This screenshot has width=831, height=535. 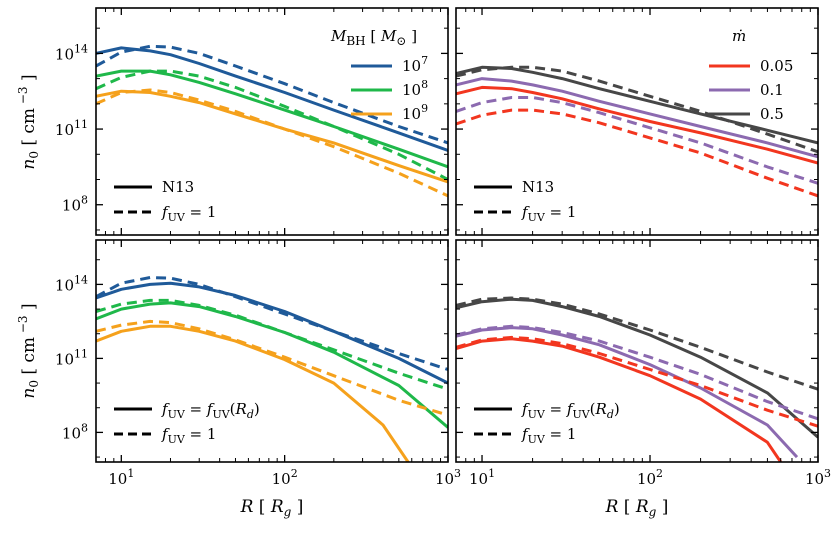 I want to click on x-axis-label-right: R [ Rg ], so click(x=637, y=508).